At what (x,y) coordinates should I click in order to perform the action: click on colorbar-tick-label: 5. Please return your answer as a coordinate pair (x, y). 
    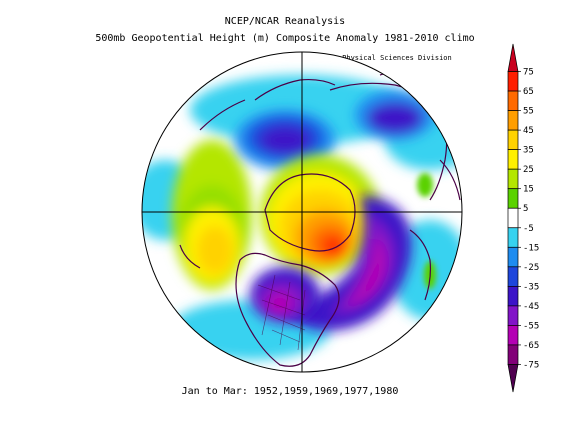
    Looking at the image, I should click on (525, 209).